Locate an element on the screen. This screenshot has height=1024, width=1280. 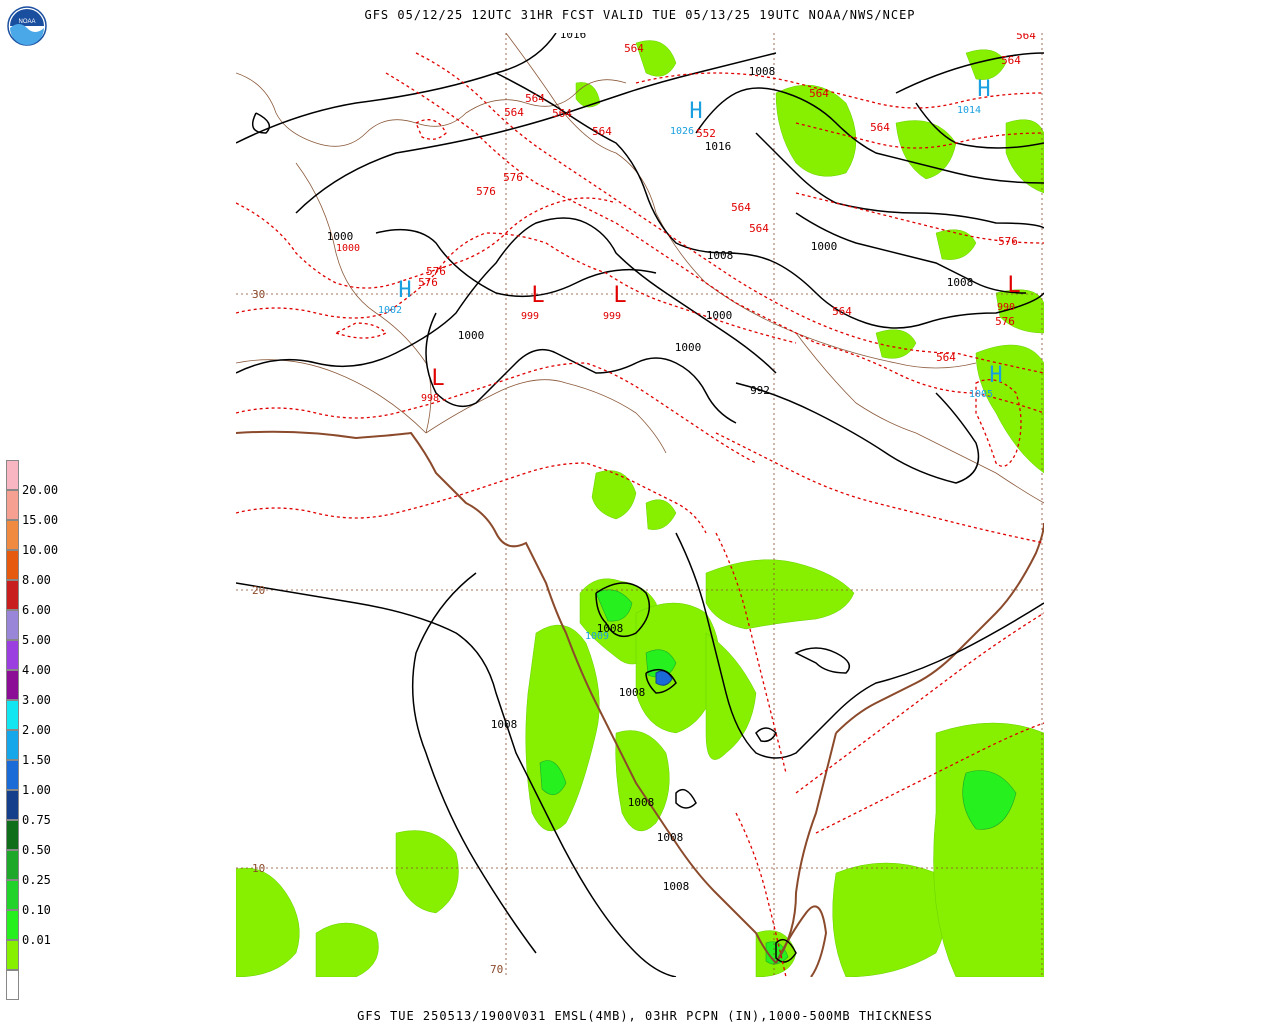
high-value: 1026 is located at coordinates (682, 131).